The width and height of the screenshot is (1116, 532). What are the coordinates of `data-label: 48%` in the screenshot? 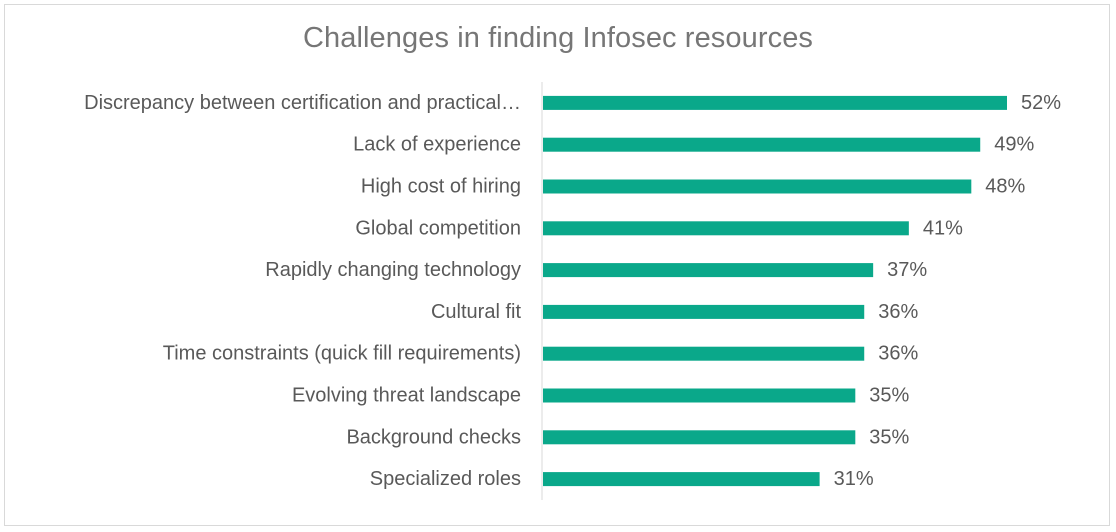 It's located at (1005, 187).